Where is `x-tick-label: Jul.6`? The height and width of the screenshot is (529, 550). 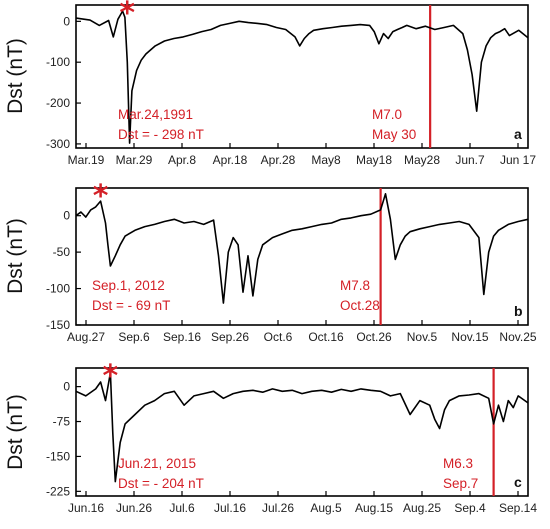 x-tick-label: Jul.6 is located at coordinates (182, 508).